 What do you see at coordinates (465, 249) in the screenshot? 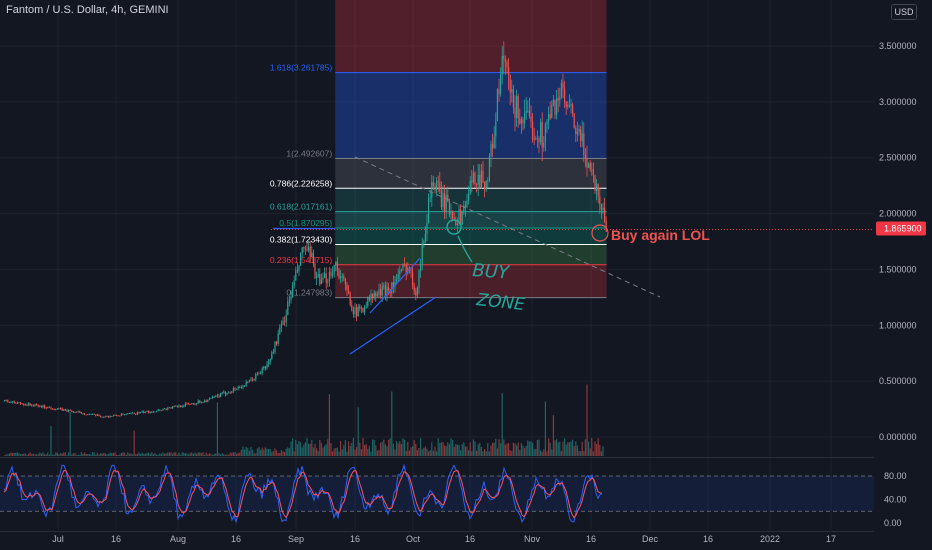
I see `handwritten-arrow` at bounding box center [465, 249].